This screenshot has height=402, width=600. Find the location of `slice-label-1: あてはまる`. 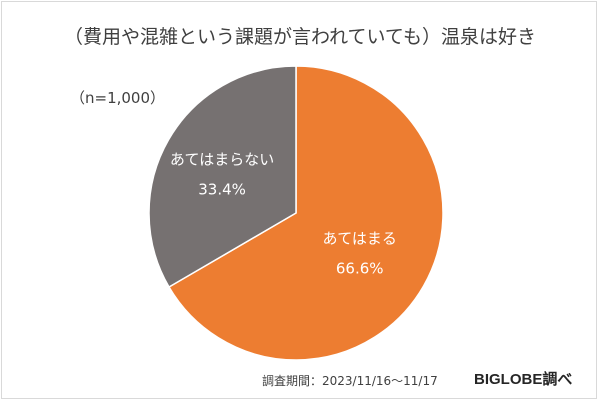

slice-label-1: あてはまる is located at coordinates (360, 239).